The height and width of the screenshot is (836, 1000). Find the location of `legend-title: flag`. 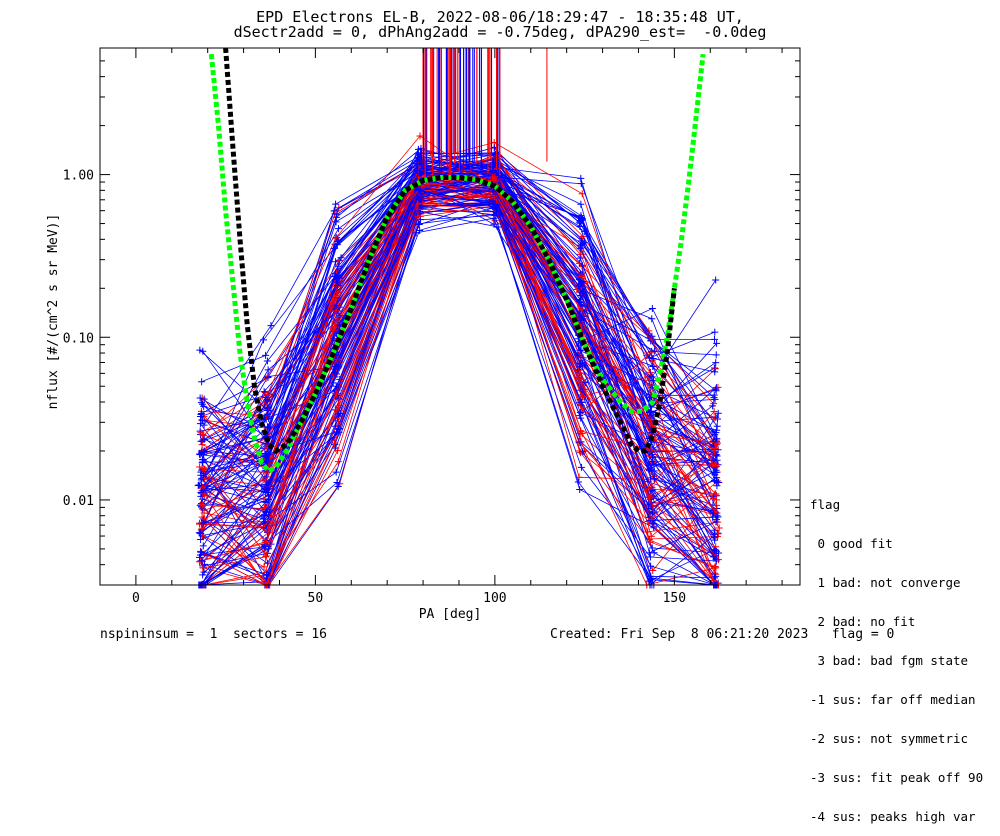

legend-title: flag is located at coordinates (825, 504).